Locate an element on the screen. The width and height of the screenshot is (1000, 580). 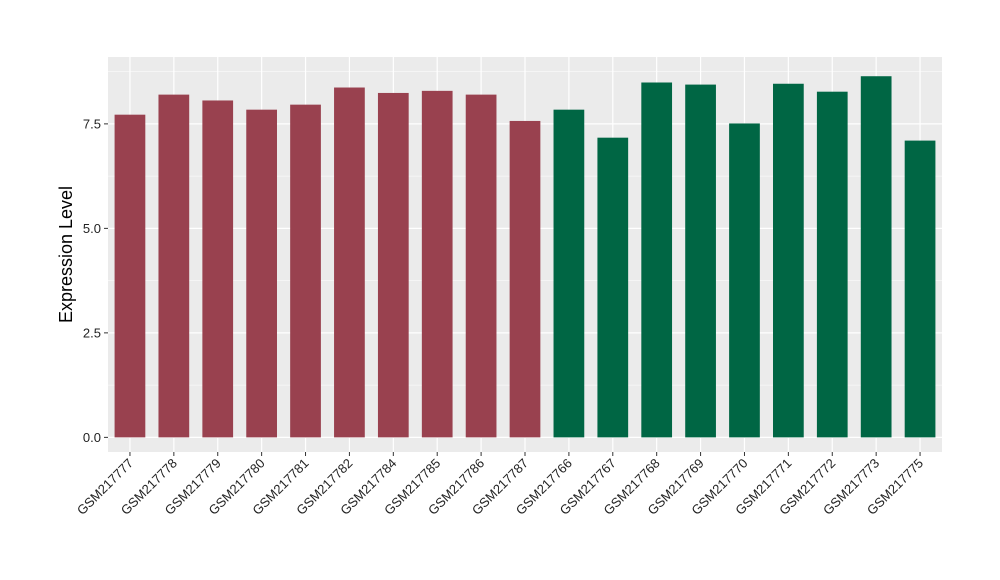
bar-GSM217769 is located at coordinates (700, 261).